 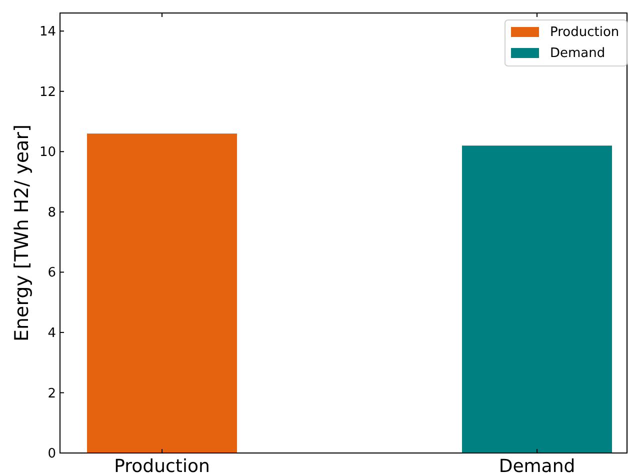 I want to click on y-tick-label: 10, so click(x=47, y=152).